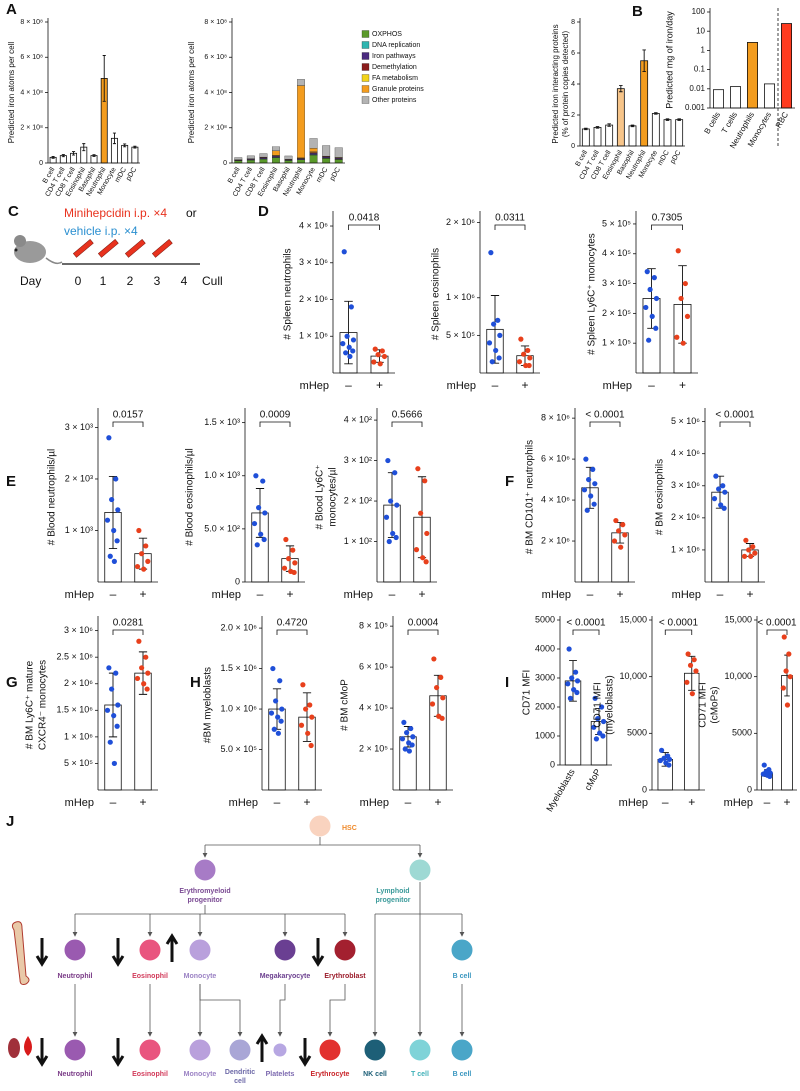 The width and height of the screenshot is (800, 1091). I want to click on y-tick-label: 1 × 10², so click(358, 541).